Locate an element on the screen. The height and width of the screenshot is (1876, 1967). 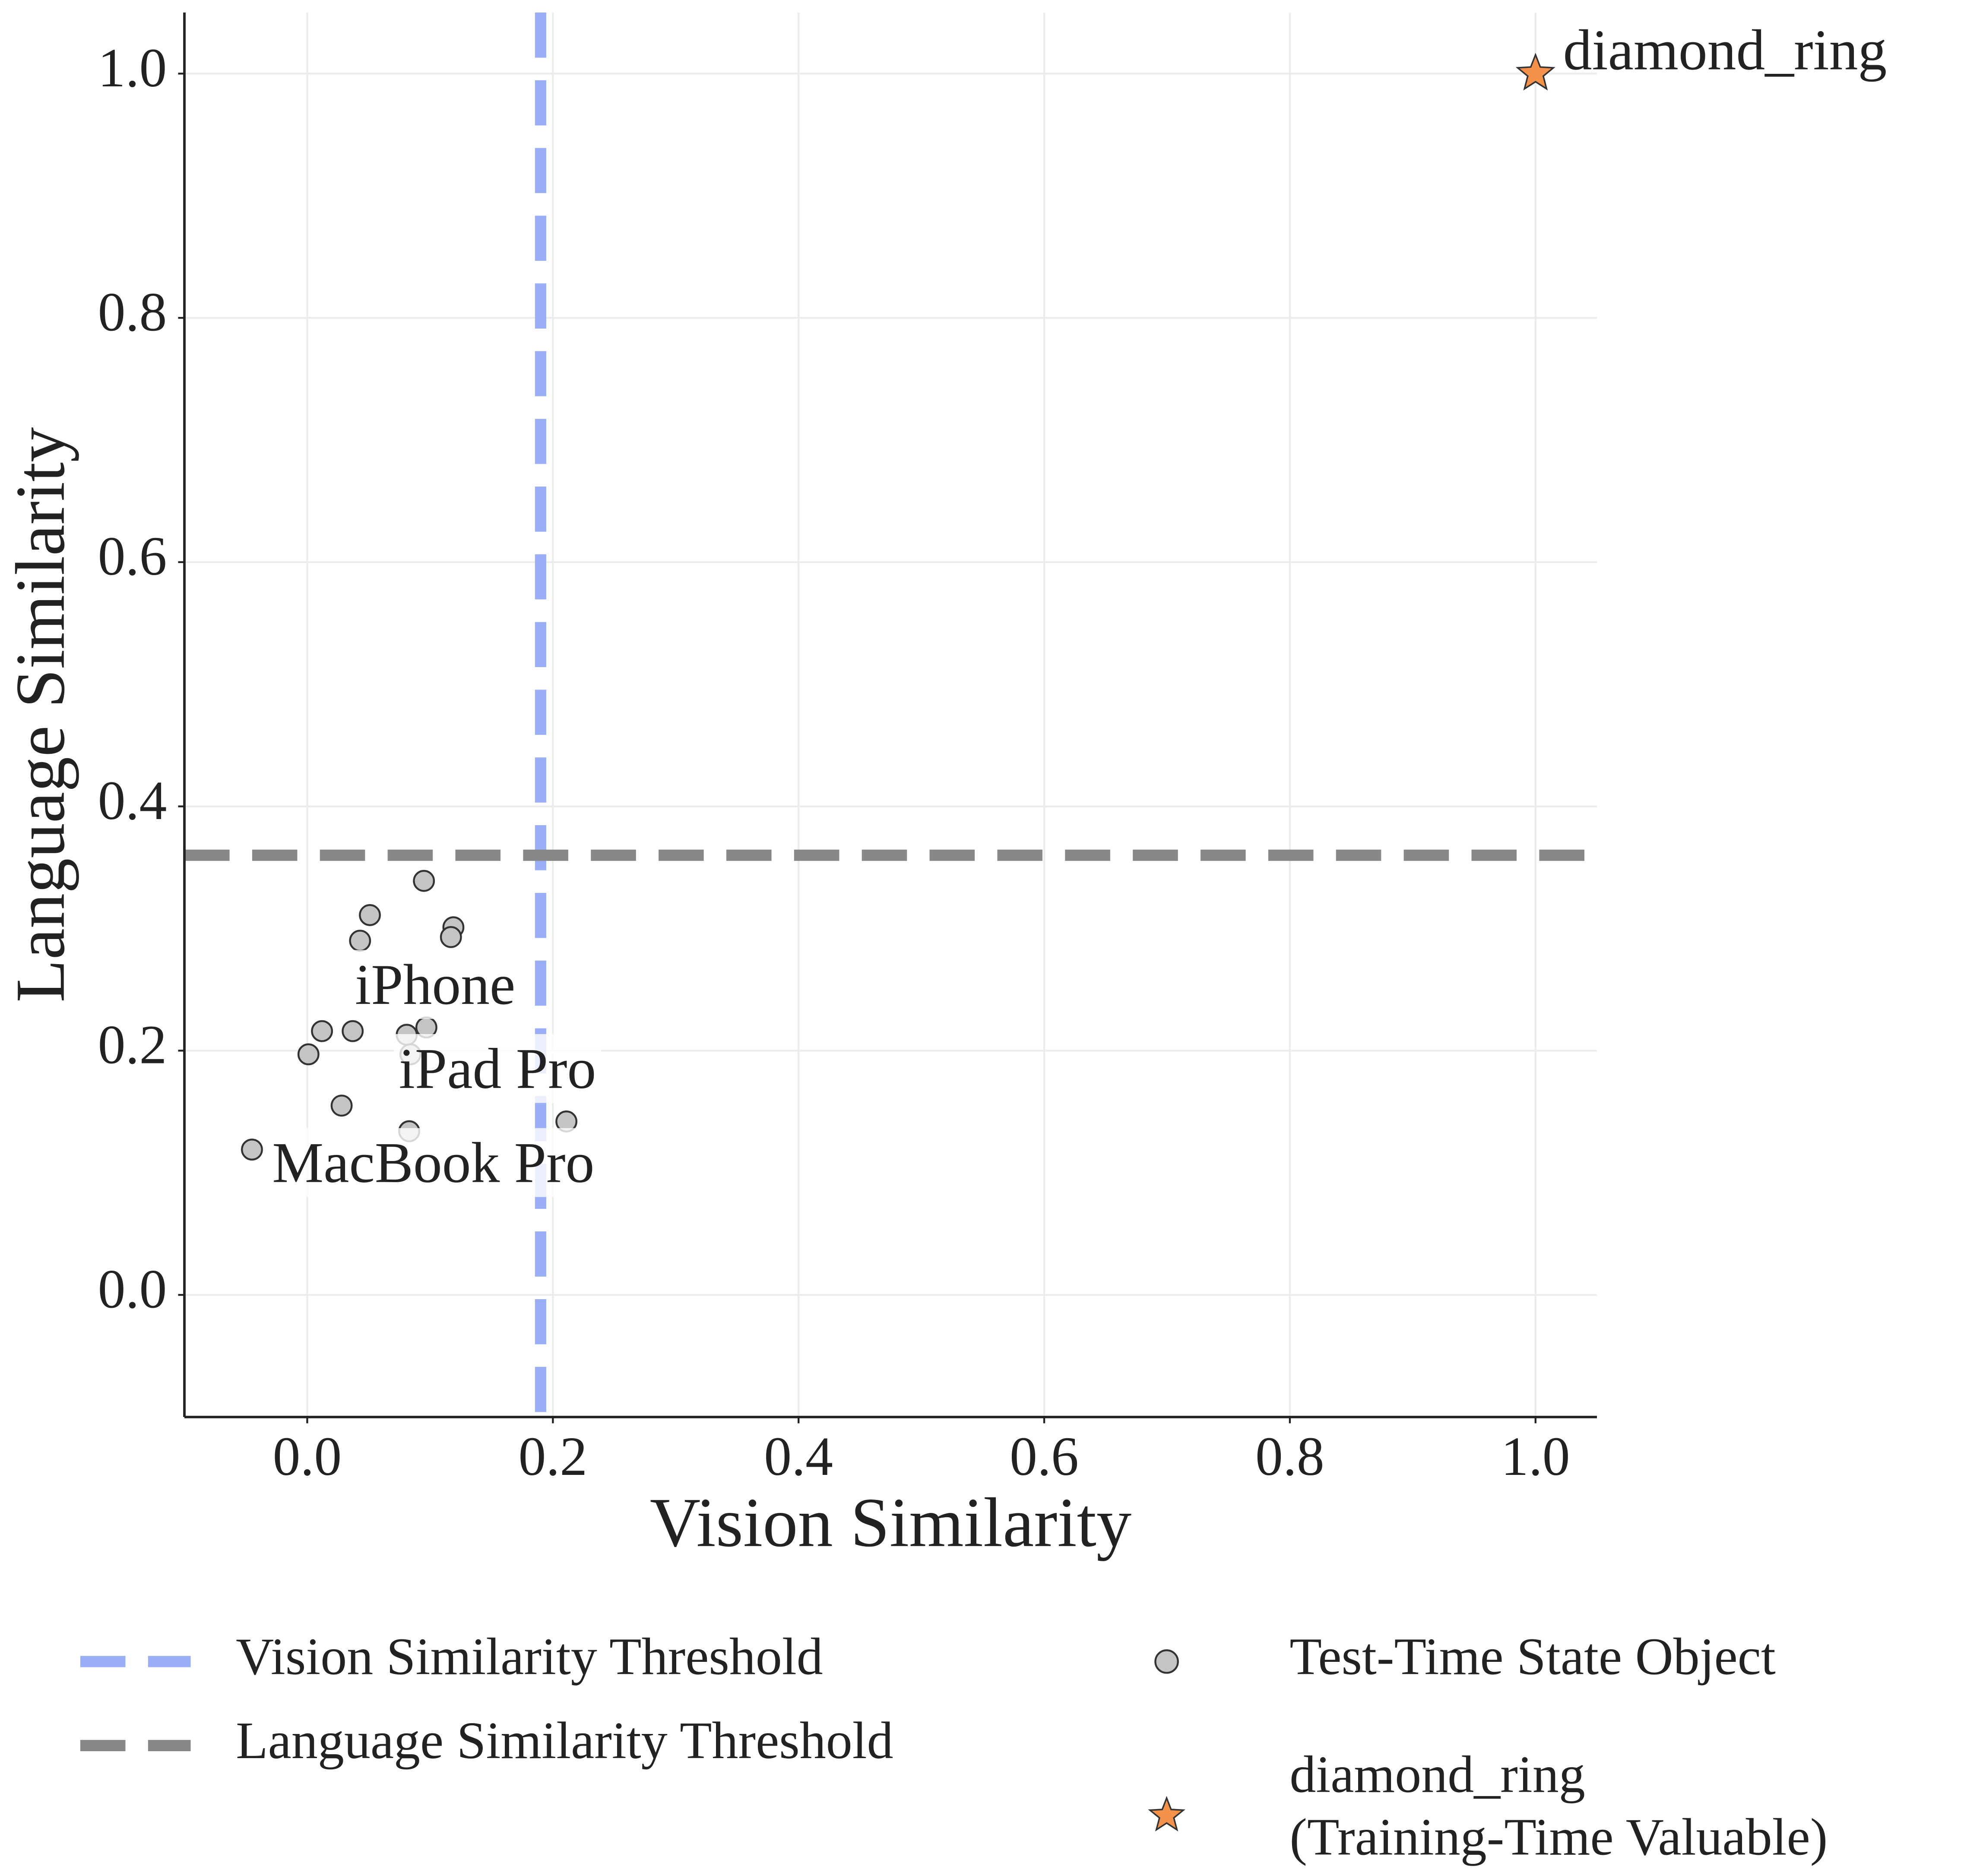
legend-item: Vision Similarity Threshold is located at coordinates (529, 1658).